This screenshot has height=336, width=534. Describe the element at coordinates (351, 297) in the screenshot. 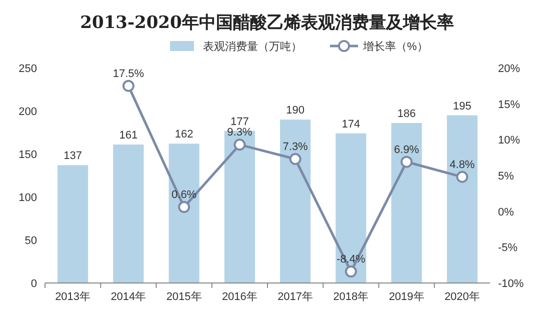

I see `x-tick-label: 2018年` at that location.